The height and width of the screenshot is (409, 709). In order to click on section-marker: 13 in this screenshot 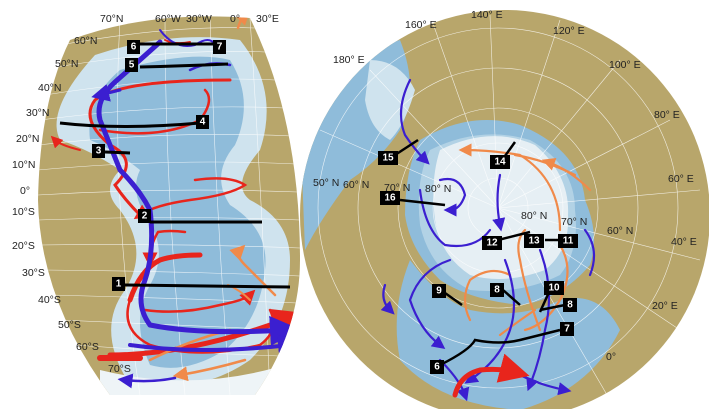, I will do `click(534, 241)`.